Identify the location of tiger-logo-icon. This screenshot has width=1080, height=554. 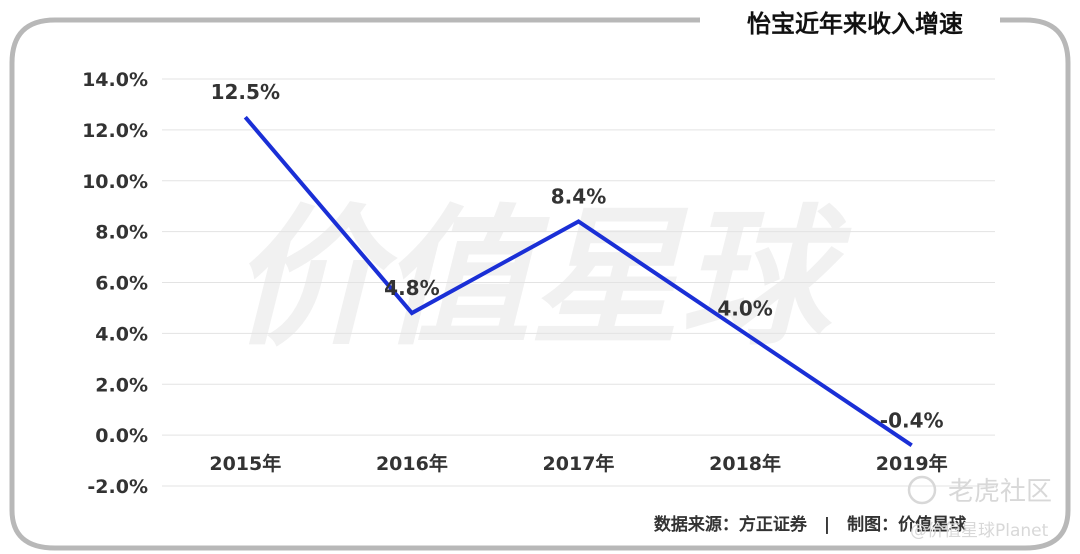
(922, 490).